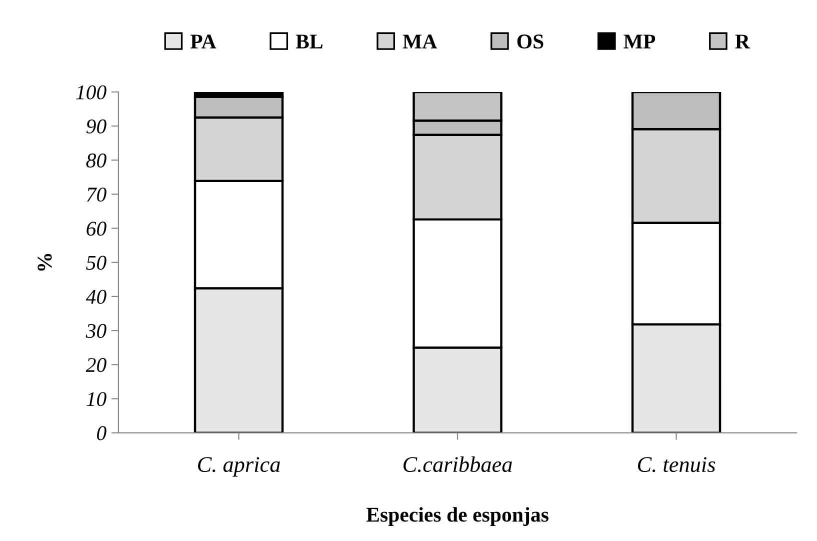 The width and height of the screenshot is (817, 541). I want to click on y-tick-label: 90, so click(96, 126).